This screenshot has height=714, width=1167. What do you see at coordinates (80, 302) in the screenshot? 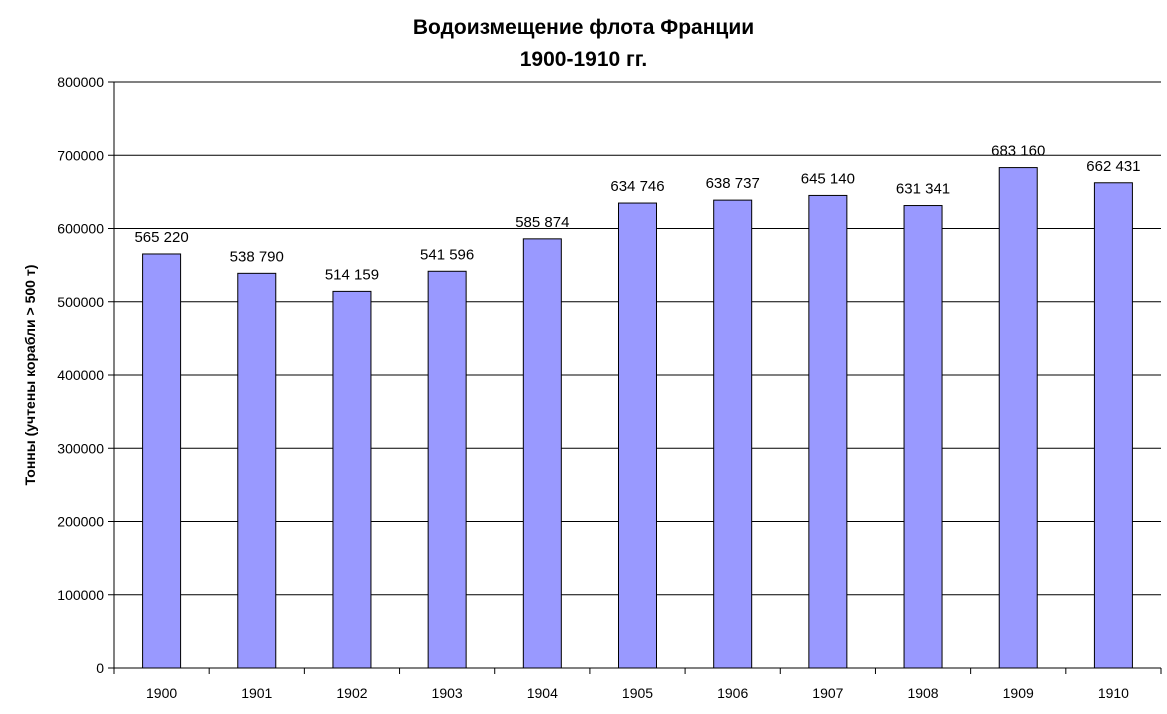
I see `y-tick-label: 500000` at bounding box center [80, 302].